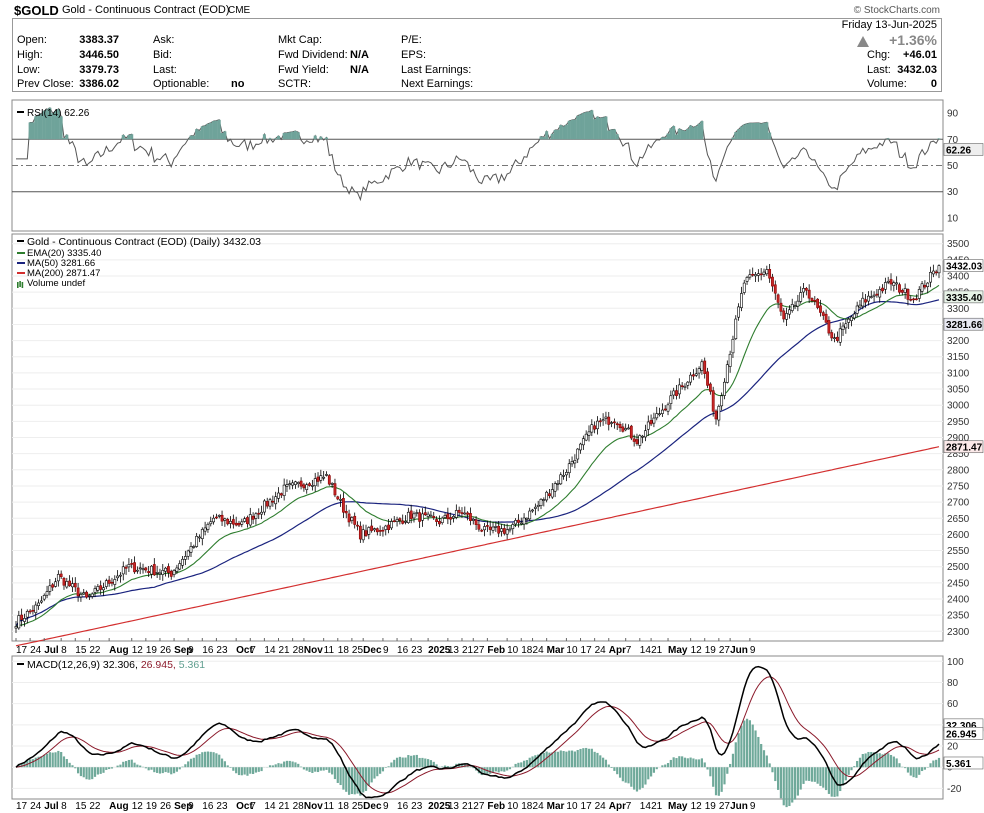  I want to click on optionable-label: Optionable:, so click(181, 84).